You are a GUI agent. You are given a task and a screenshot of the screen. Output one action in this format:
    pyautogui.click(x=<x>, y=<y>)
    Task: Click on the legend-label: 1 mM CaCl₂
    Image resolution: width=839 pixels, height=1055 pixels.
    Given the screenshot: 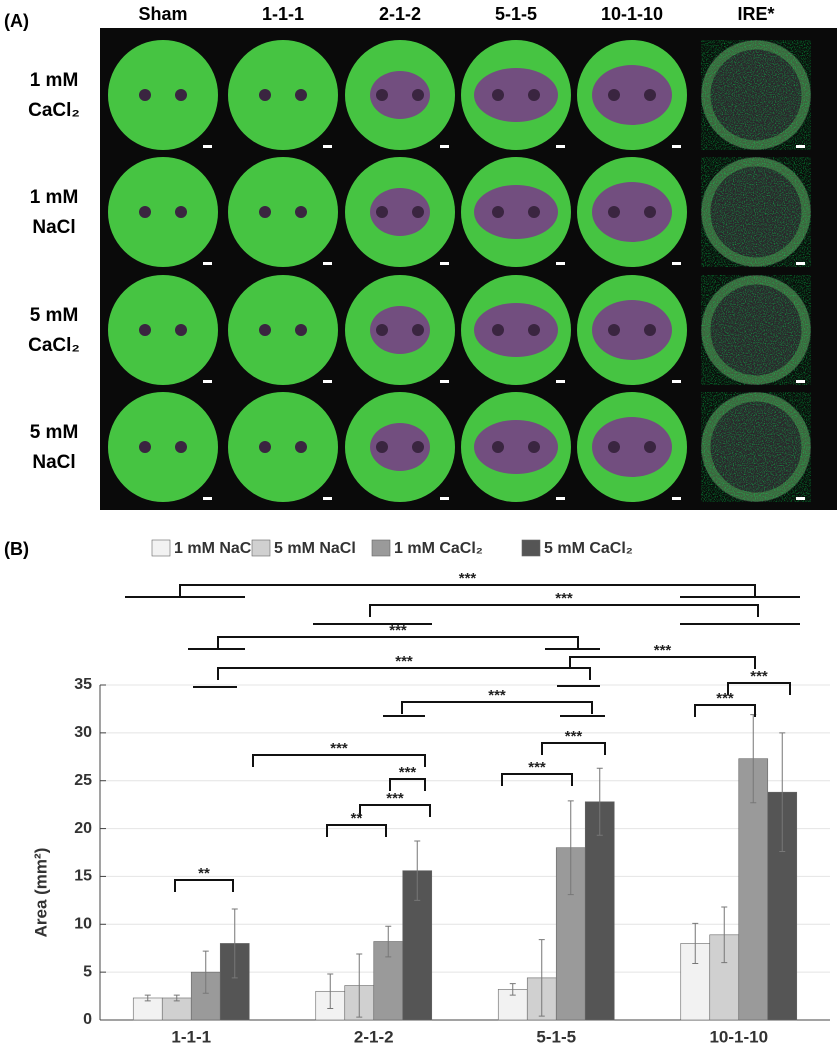 What is the action you would take?
    pyautogui.click(x=438, y=548)
    